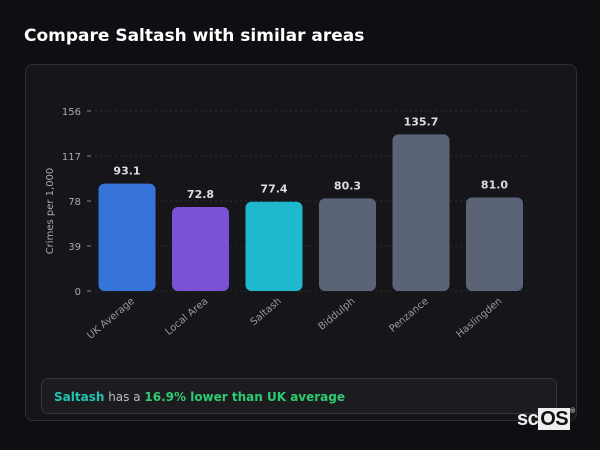  What do you see at coordinates (421, 121) in the screenshot?
I see `bar-value-label: 135.7` at bounding box center [421, 121].